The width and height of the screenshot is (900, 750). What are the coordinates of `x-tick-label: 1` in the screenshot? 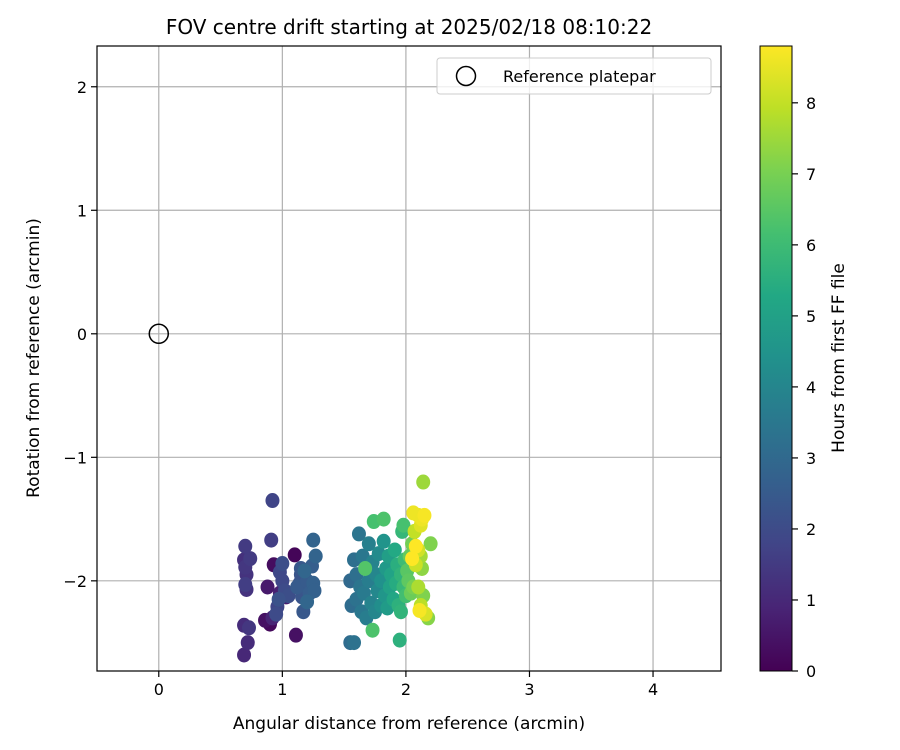 It's located at (282, 689).